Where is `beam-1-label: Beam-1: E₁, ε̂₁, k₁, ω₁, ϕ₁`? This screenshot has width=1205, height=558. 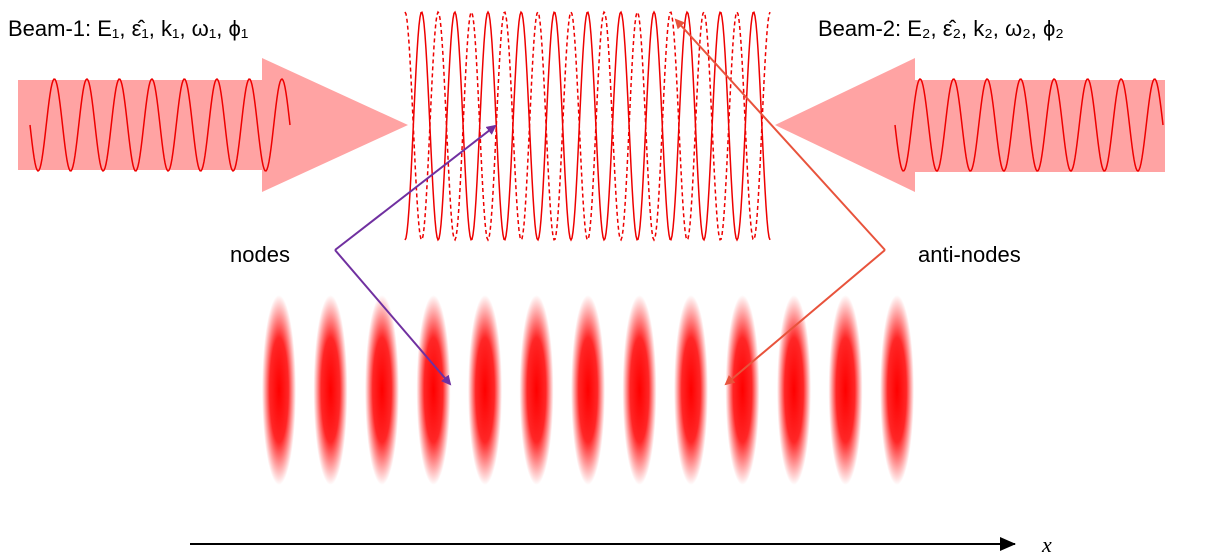 beam-1-label: Beam-1: E₁, ε̂₁, k₁, ω₁, ϕ₁ is located at coordinates (128, 28).